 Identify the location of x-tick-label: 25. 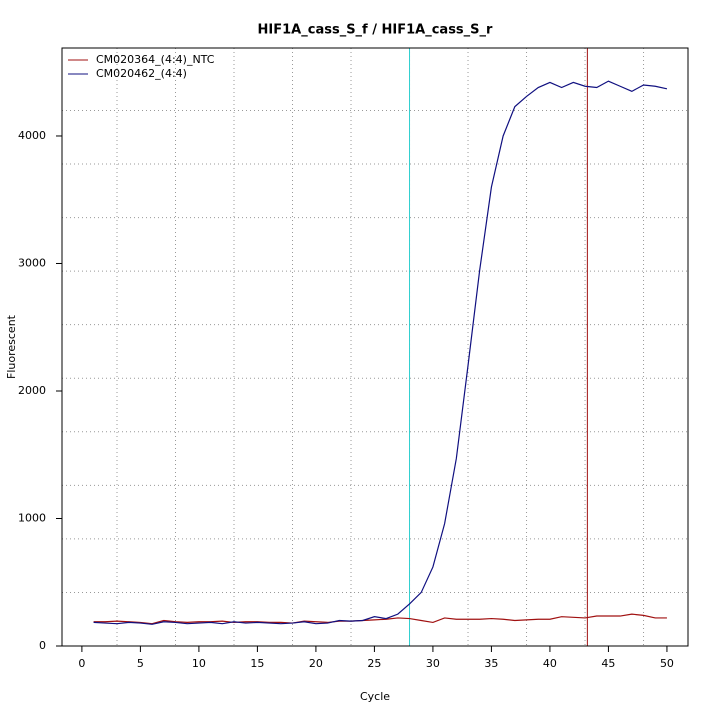
(374, 663).